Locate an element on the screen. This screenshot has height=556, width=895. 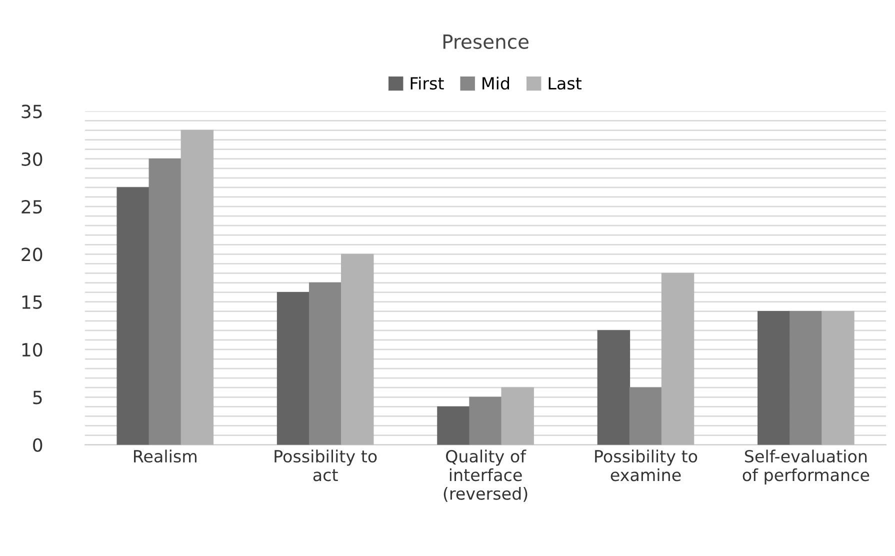
chart-title: Presence is located at coordinates (485, 41).